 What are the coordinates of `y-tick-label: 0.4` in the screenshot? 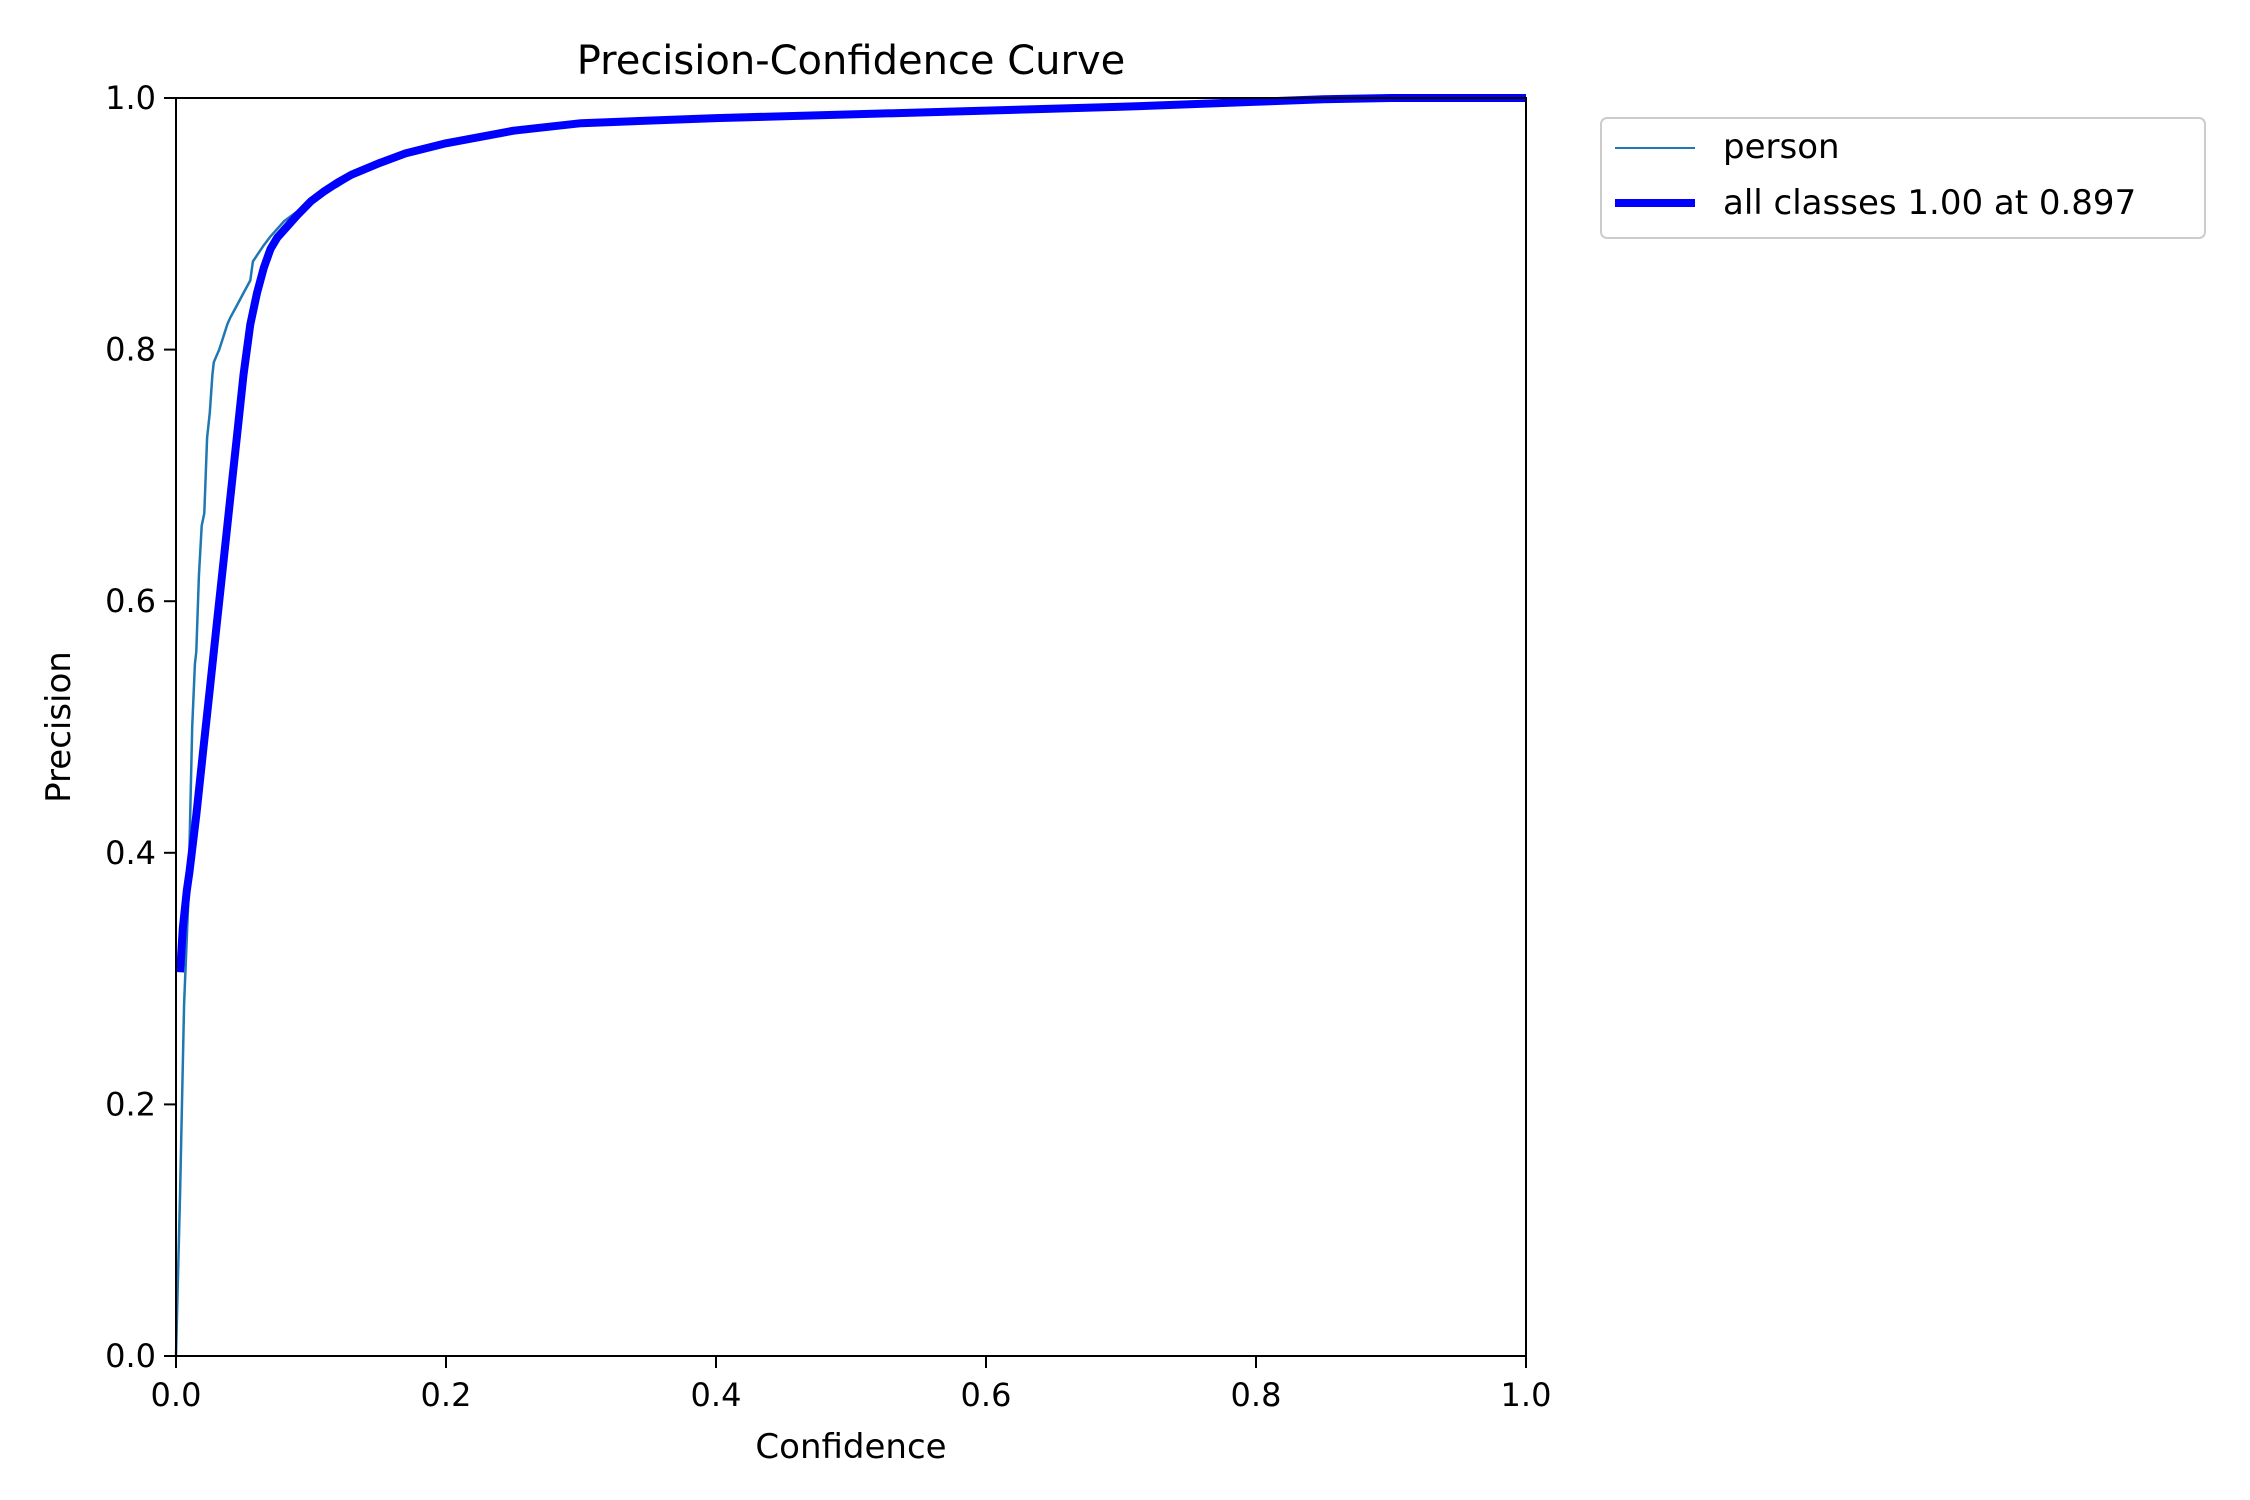 It's located at (130, 853).